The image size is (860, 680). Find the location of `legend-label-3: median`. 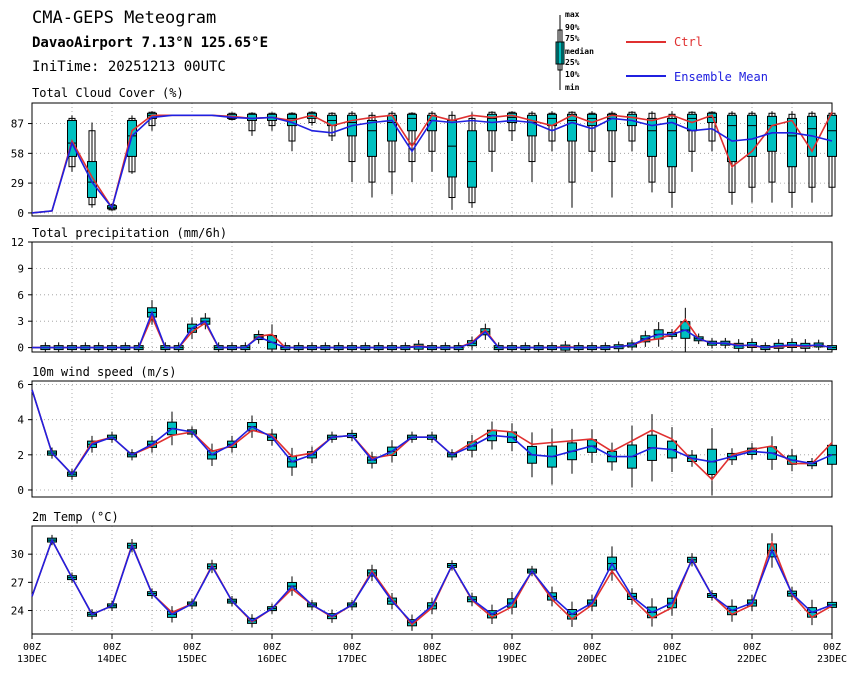

legend-label-3: median is located at coordinates (579, 51).